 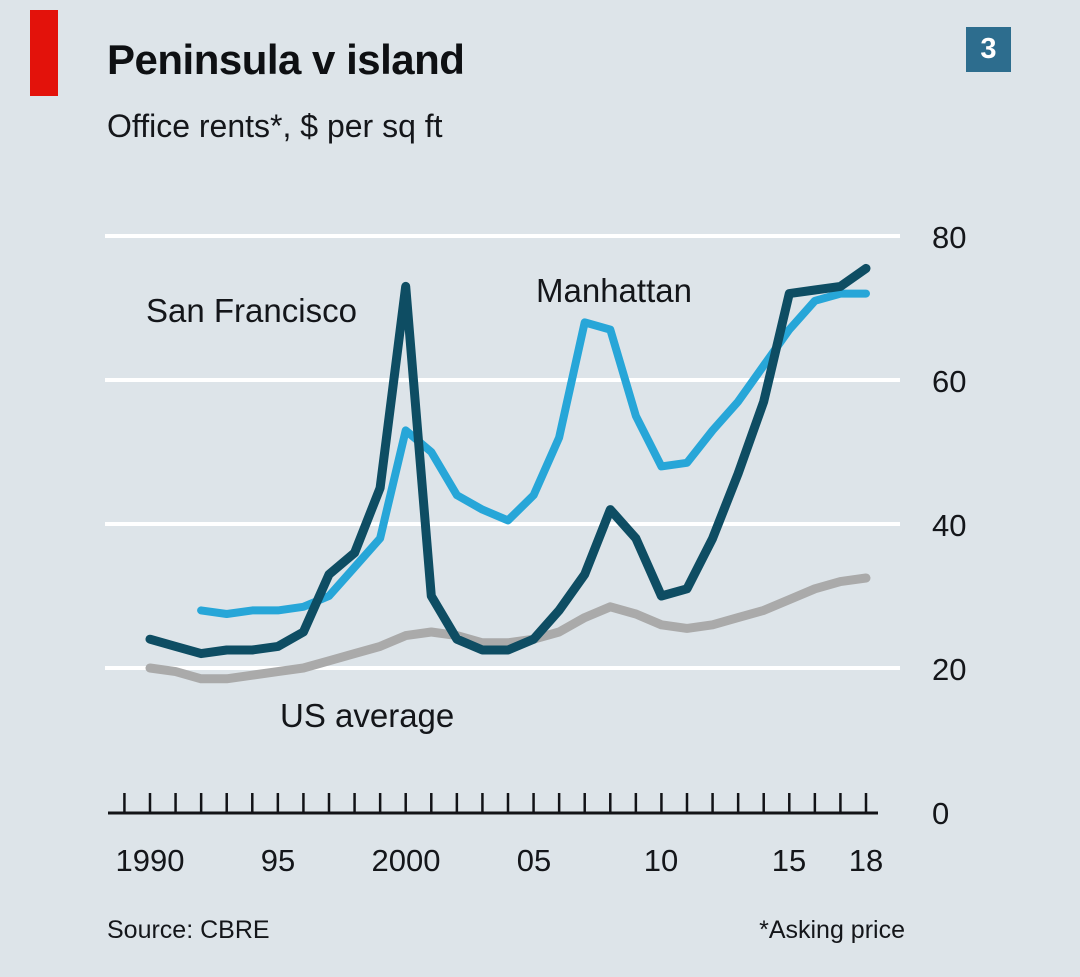 I want to click on red-tag-decoration, so click(x=44, y=53).